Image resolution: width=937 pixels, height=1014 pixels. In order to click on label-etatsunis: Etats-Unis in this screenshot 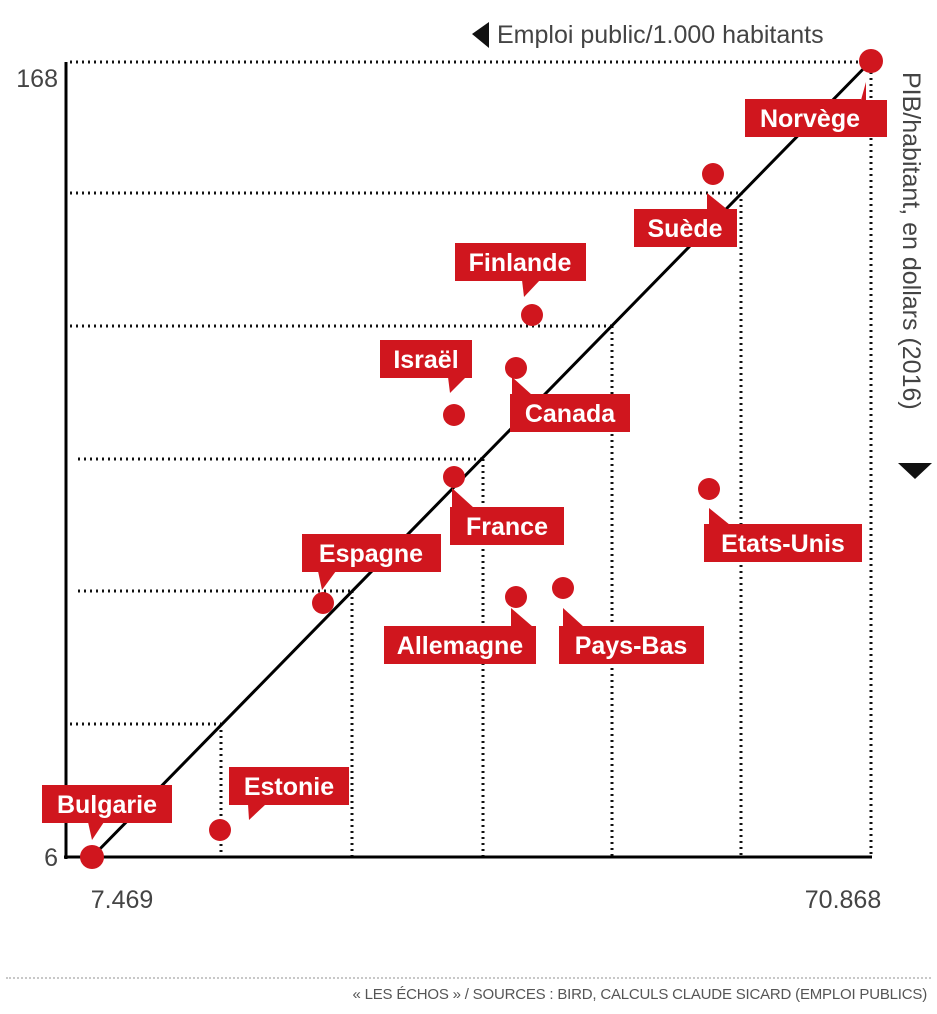, I will do `click(783, 544)`.